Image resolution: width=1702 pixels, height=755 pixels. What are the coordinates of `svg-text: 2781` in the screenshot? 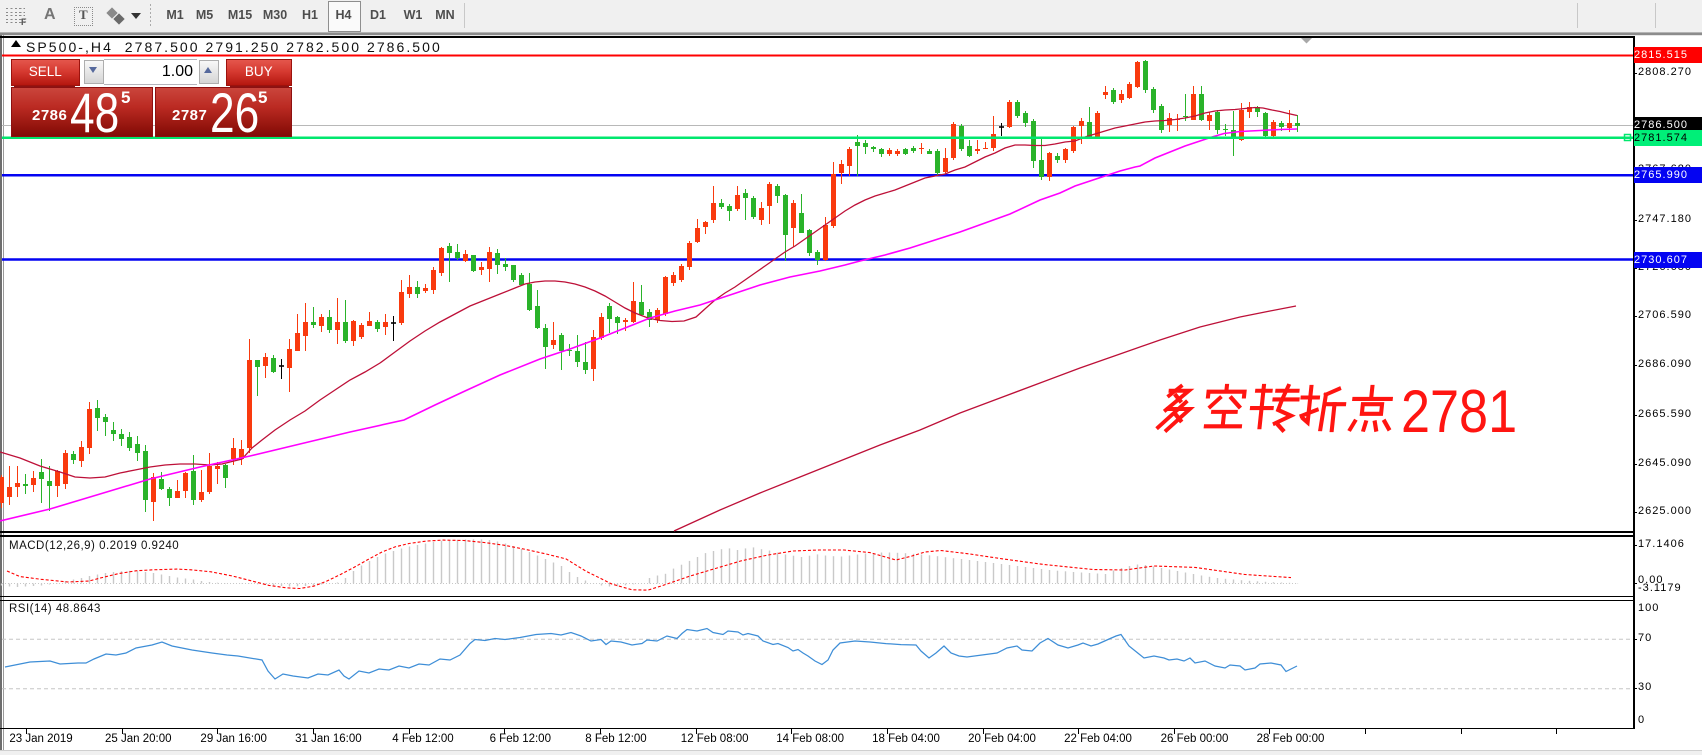 It's located at (1459, 411).